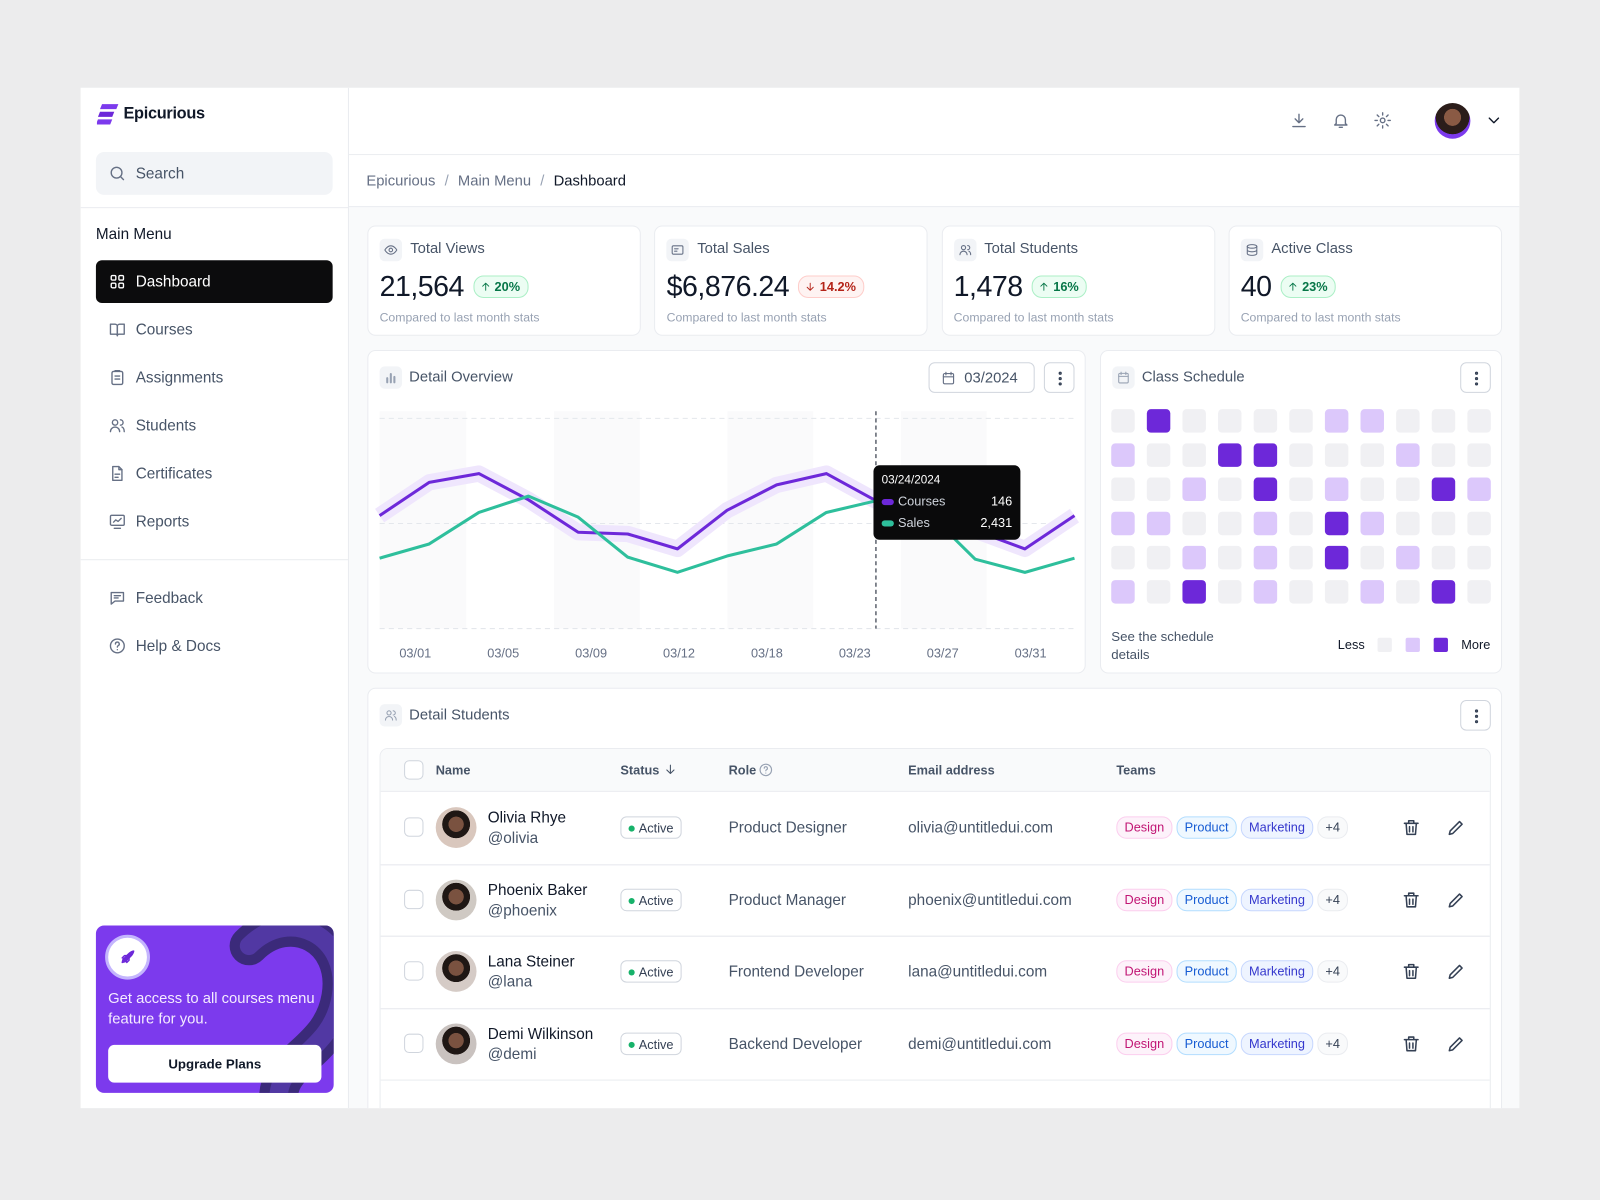  Describe the element at coordinates (456, 899) in the screenshot. I see `avatar` at that location.